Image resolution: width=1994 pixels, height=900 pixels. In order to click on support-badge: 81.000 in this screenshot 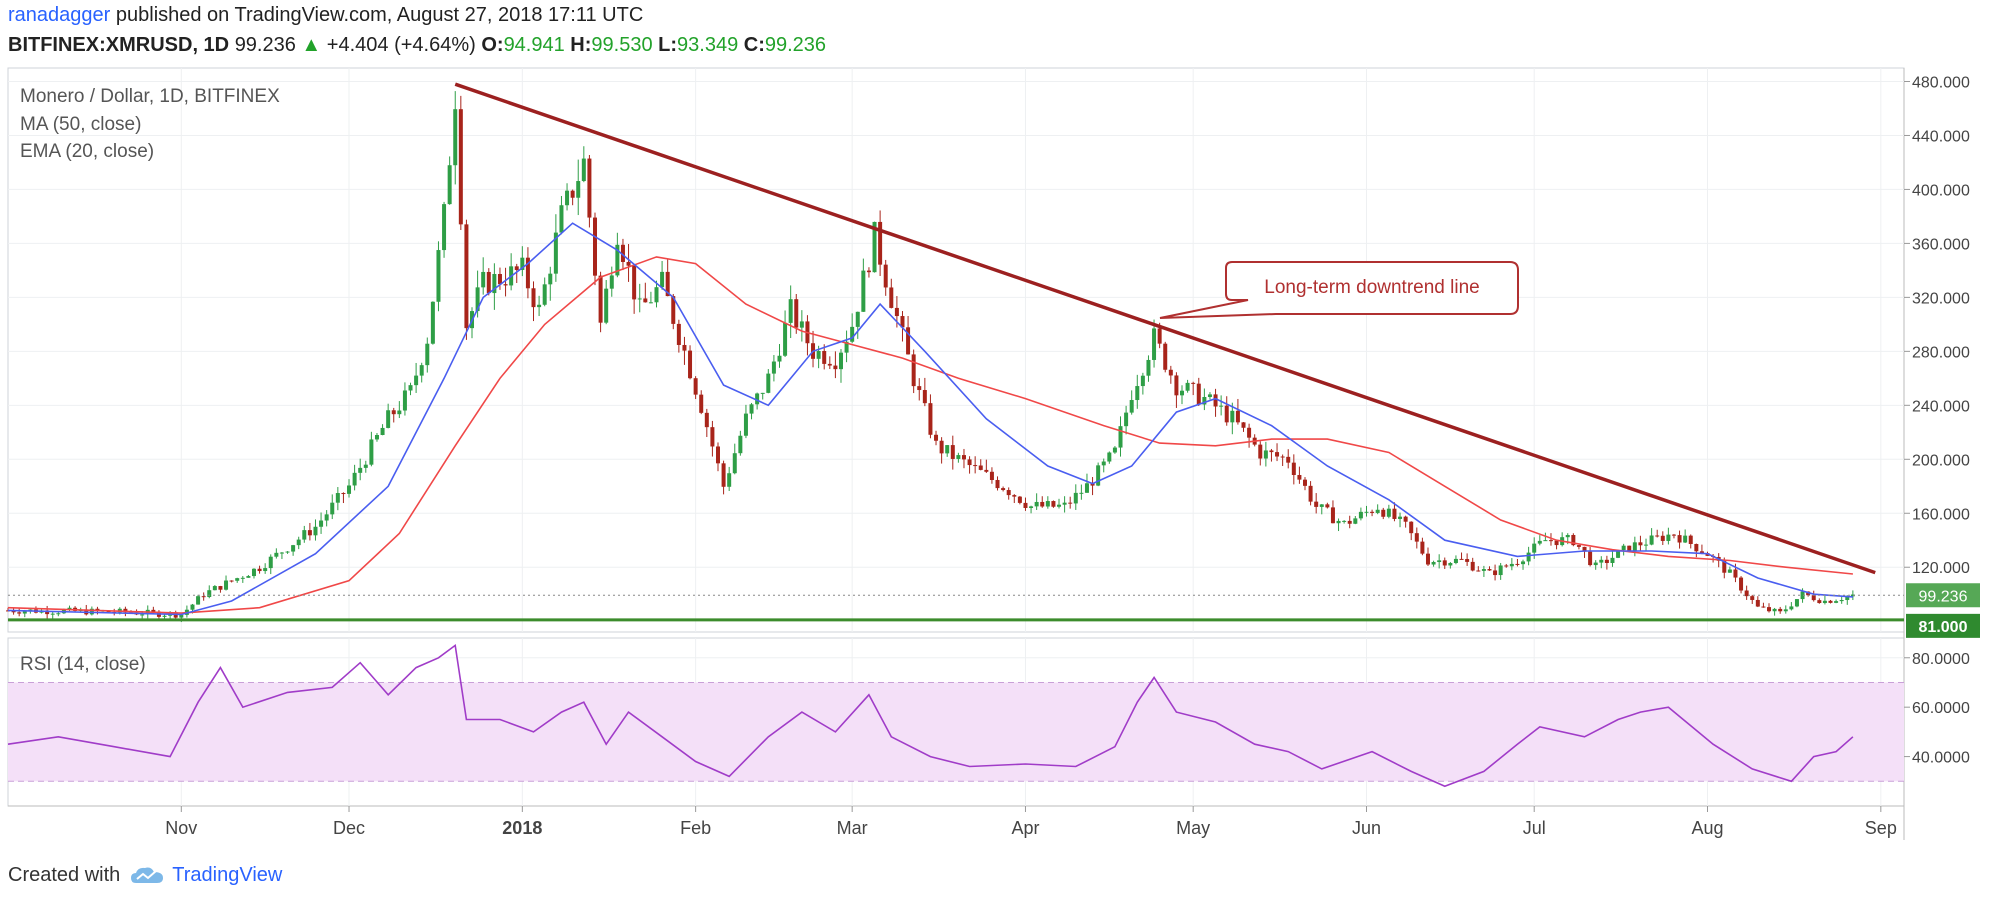, I will do `click(1943, 625)`.